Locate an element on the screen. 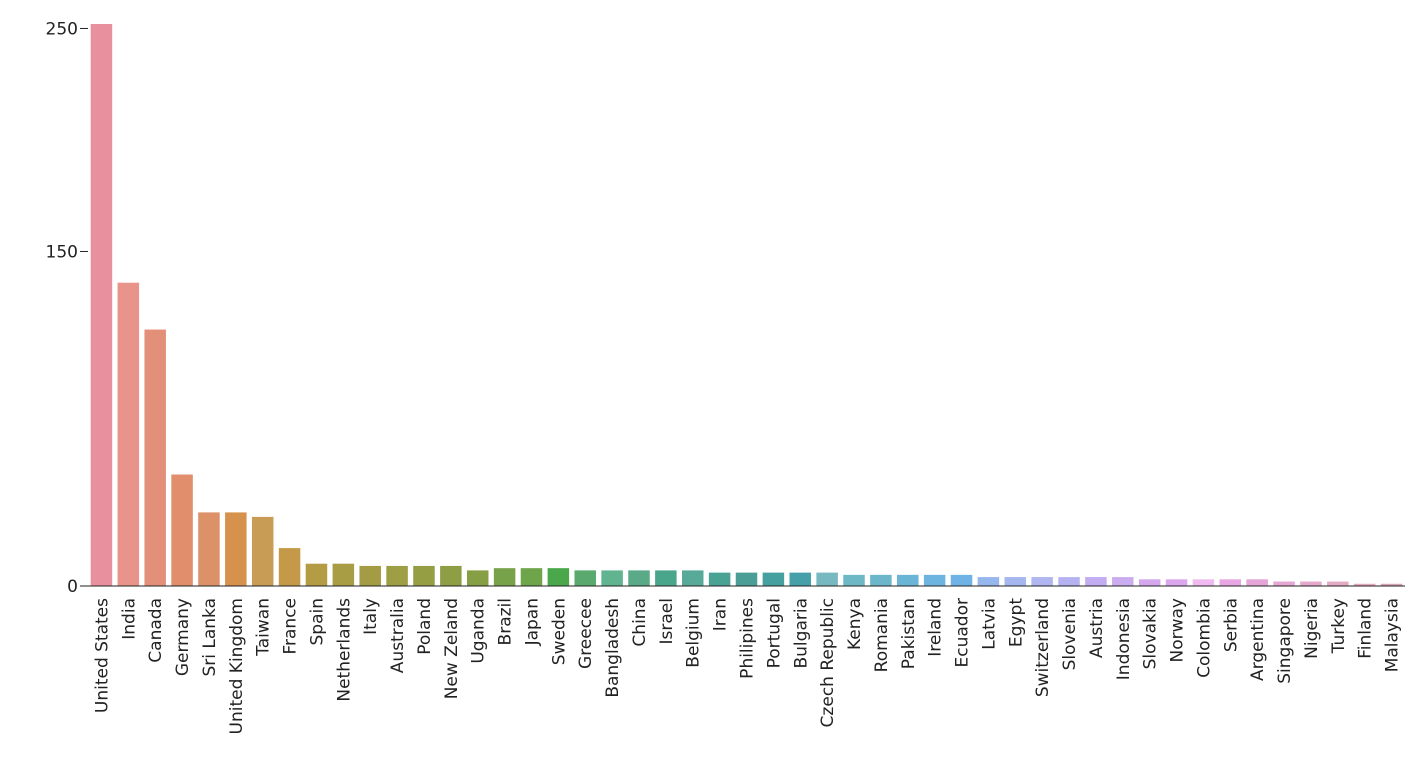 The height and width of the screenshot is (770, 1405). x-tick-label: Portugal is located at coordinates (774, 633).